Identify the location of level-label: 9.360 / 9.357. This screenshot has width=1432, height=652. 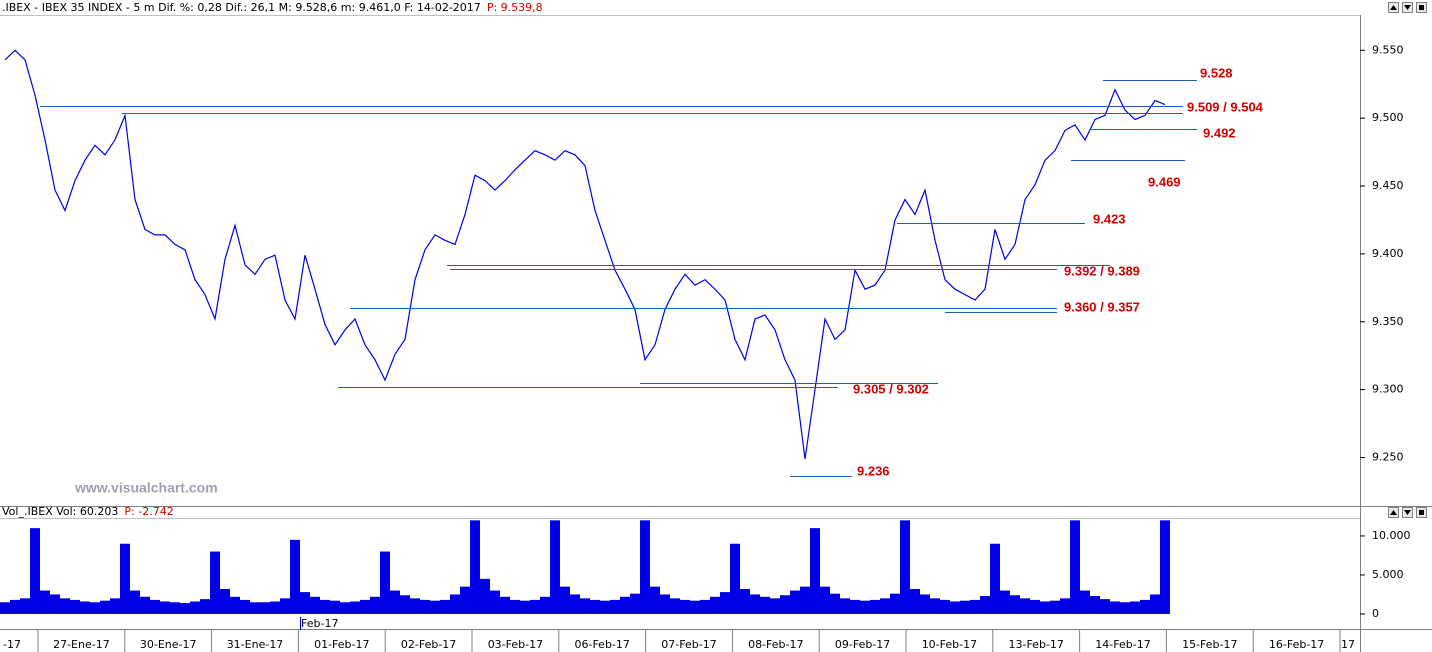
(1102, 306).